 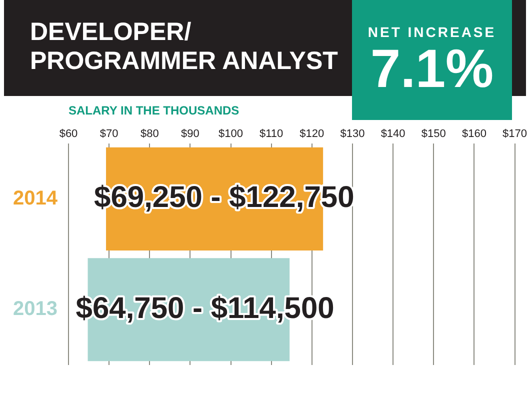 I want to click on x-tick-label: $70, so click(x=109, y=134).